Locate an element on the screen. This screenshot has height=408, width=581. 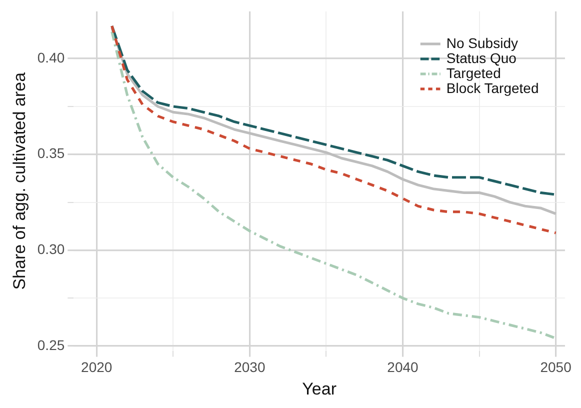
y-axis-title: Share of agg. cultivated area is located at coordinates (19, 181).